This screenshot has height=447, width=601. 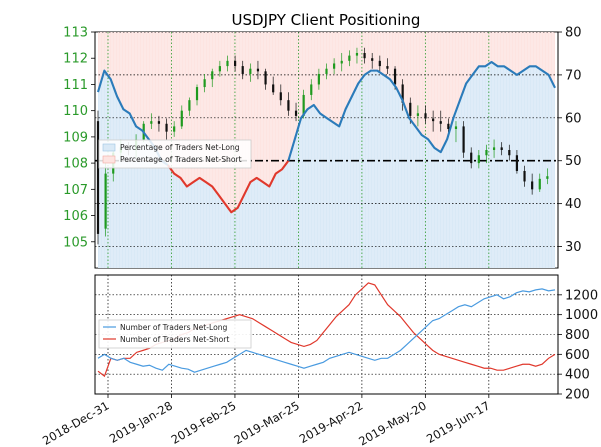 What do you see at coordinates (581, 315) in the screenshot?
I see `count-tick-label: 1000` at bounding box center [581, 315].